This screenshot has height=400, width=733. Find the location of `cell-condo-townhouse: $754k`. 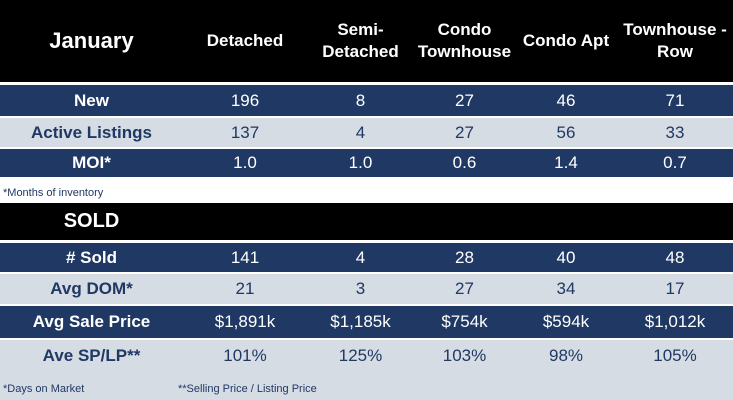

cell-condo-townhouse: $754k is located at coordinates (464, 321).